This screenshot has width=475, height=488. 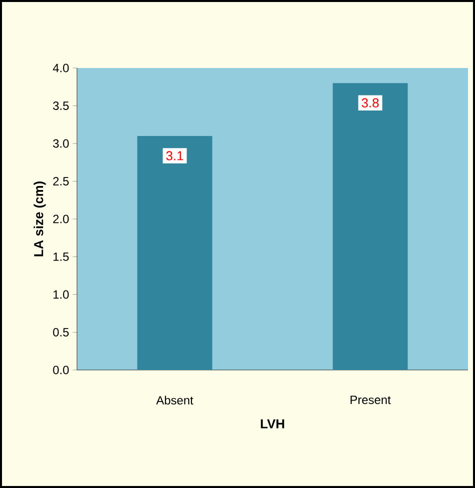 What do you see at coordinates (60, 68) in the screenshot?
I see `y-tick-label: 4.0` at bounding box center [60, 68].